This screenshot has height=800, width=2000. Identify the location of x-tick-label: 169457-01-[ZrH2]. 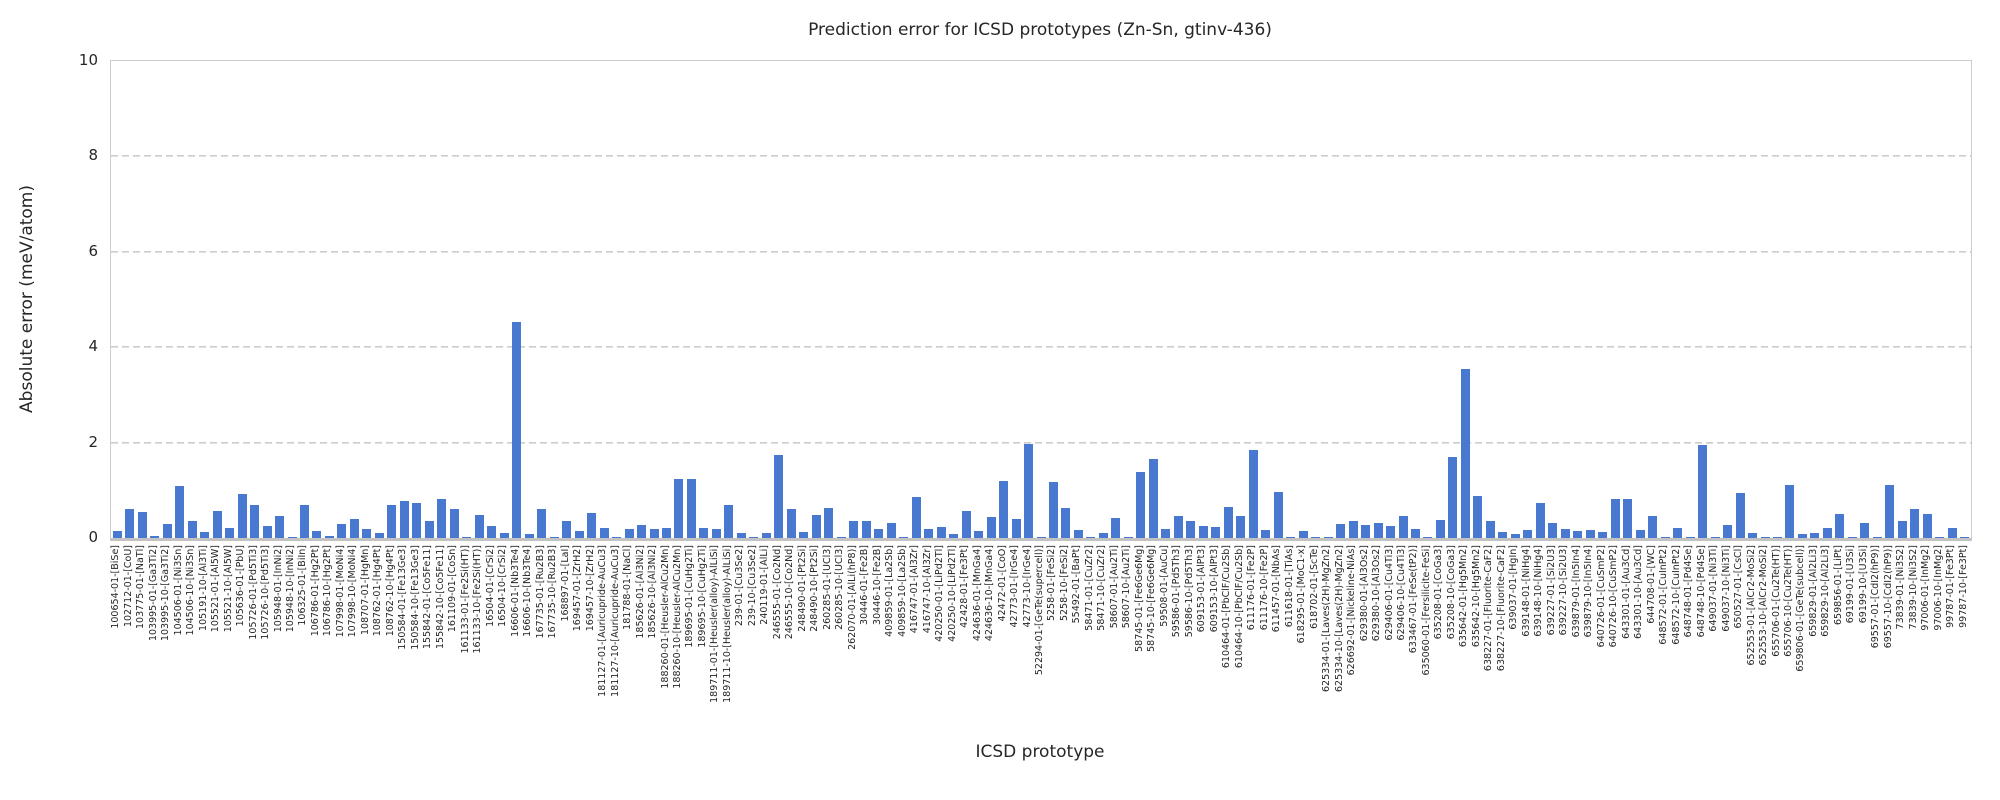
(578, 588).